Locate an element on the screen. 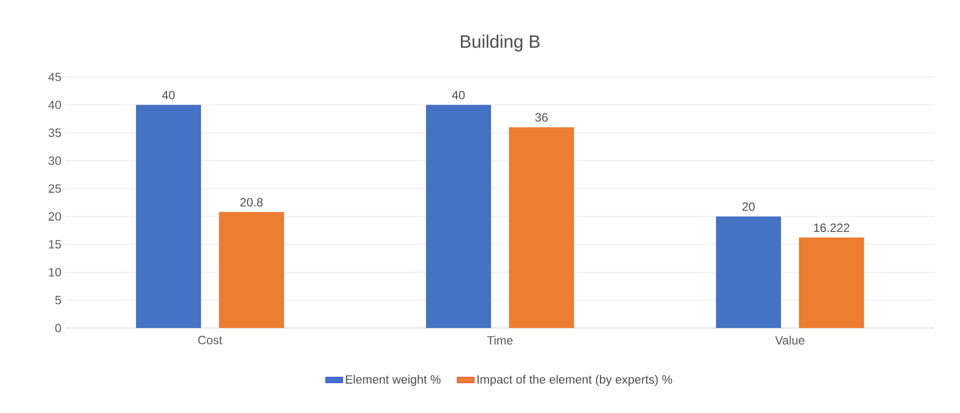  chart-title: Building B is located at coordinates (500, 43).